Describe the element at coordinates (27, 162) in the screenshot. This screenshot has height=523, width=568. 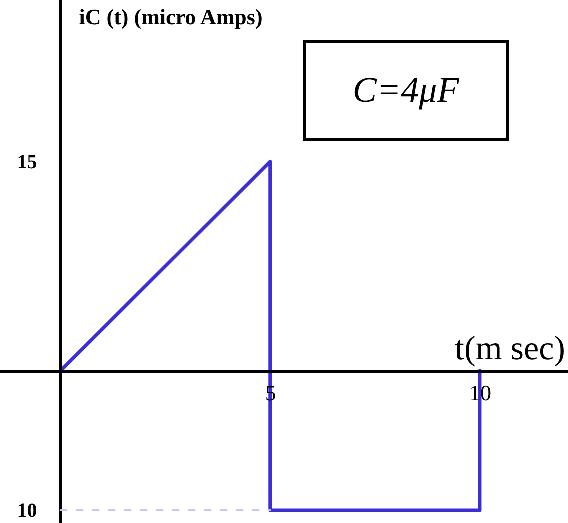
I see `y-tick-label: 15` at that location.